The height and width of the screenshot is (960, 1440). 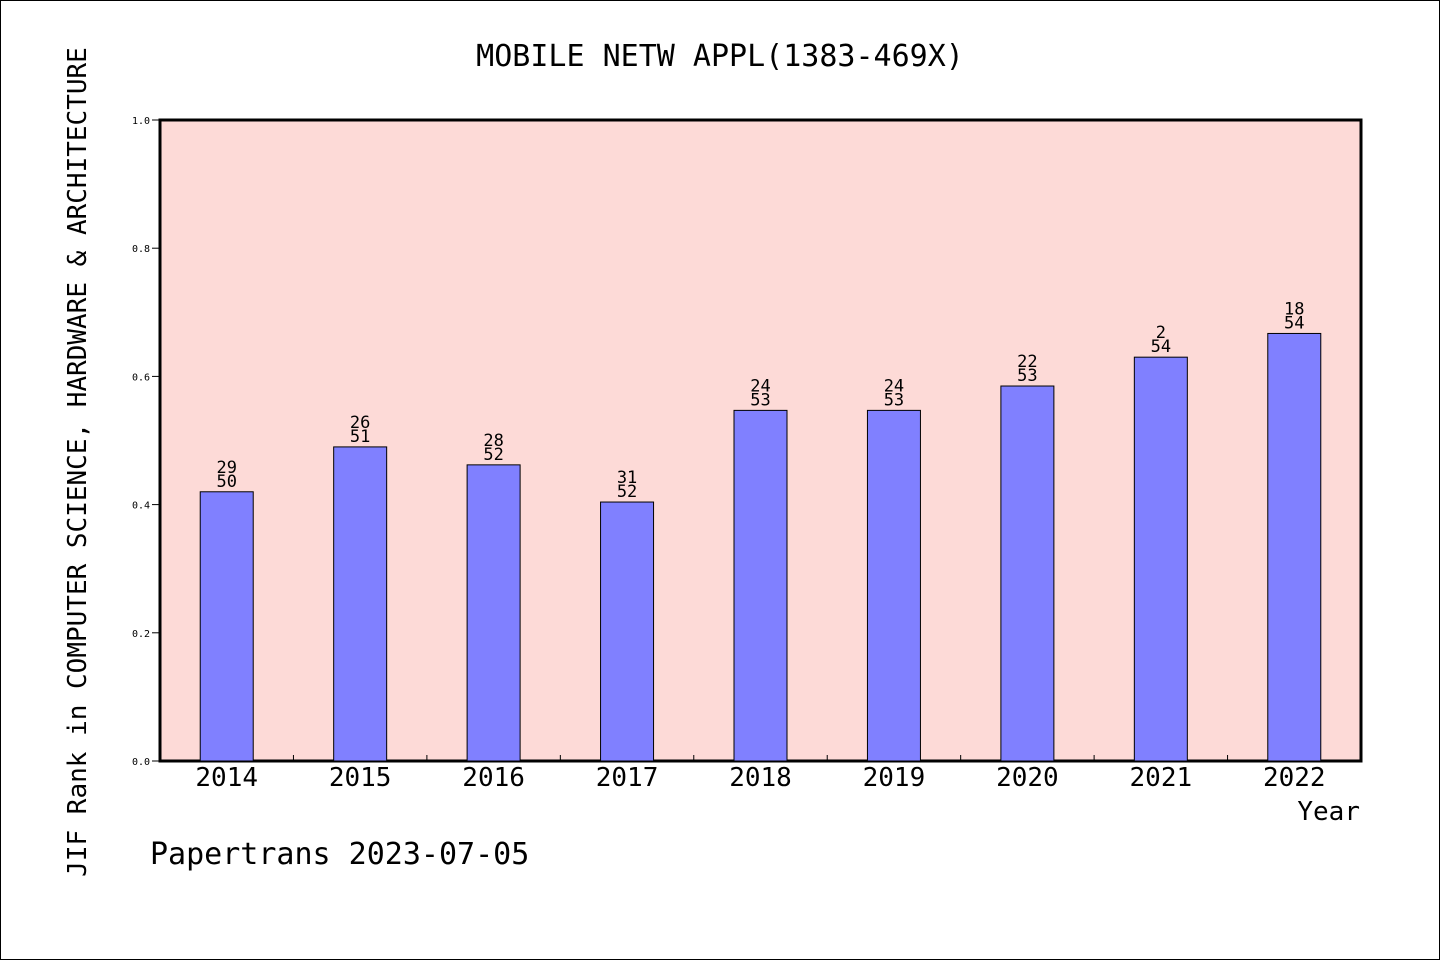 What do you see at coordinates (146, 442) in the screenshot?
I see `y-axis: 0.0 0.2 0.4 0.6 0.8 1.0` at bounding box center [146, 442].